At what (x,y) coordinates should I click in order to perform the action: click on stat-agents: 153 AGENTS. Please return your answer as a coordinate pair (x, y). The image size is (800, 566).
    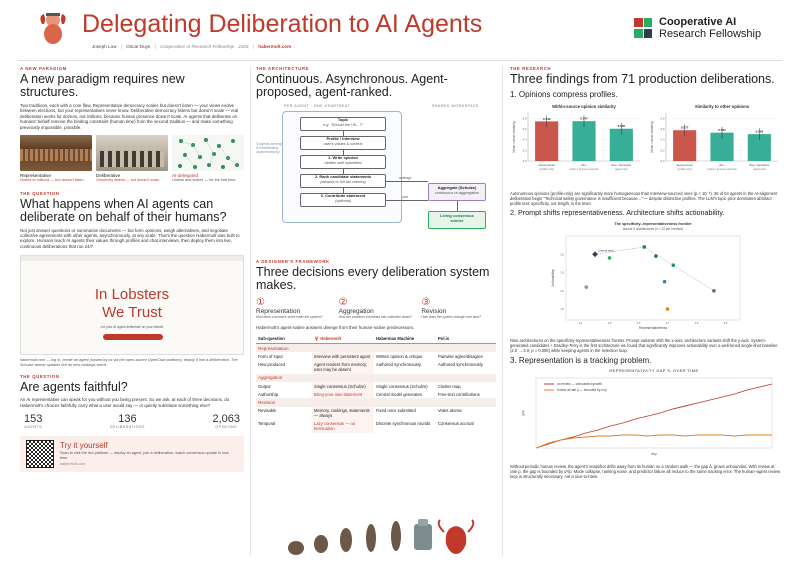
    Looking at the image, I should click on (33, 421).